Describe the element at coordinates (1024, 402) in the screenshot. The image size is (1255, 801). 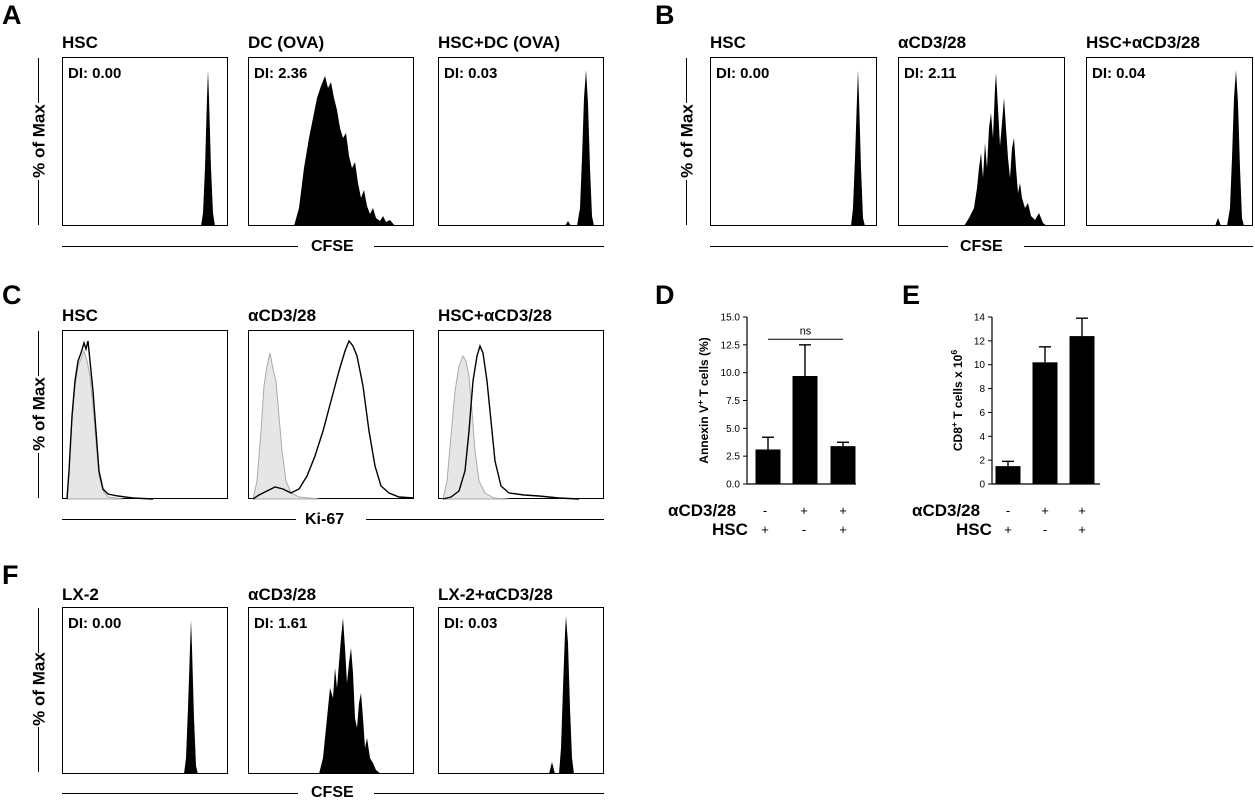
I see `bar-chart-e: 0 2 4 6 8 10 12 14 CD8+ T cells x 106` at that location.